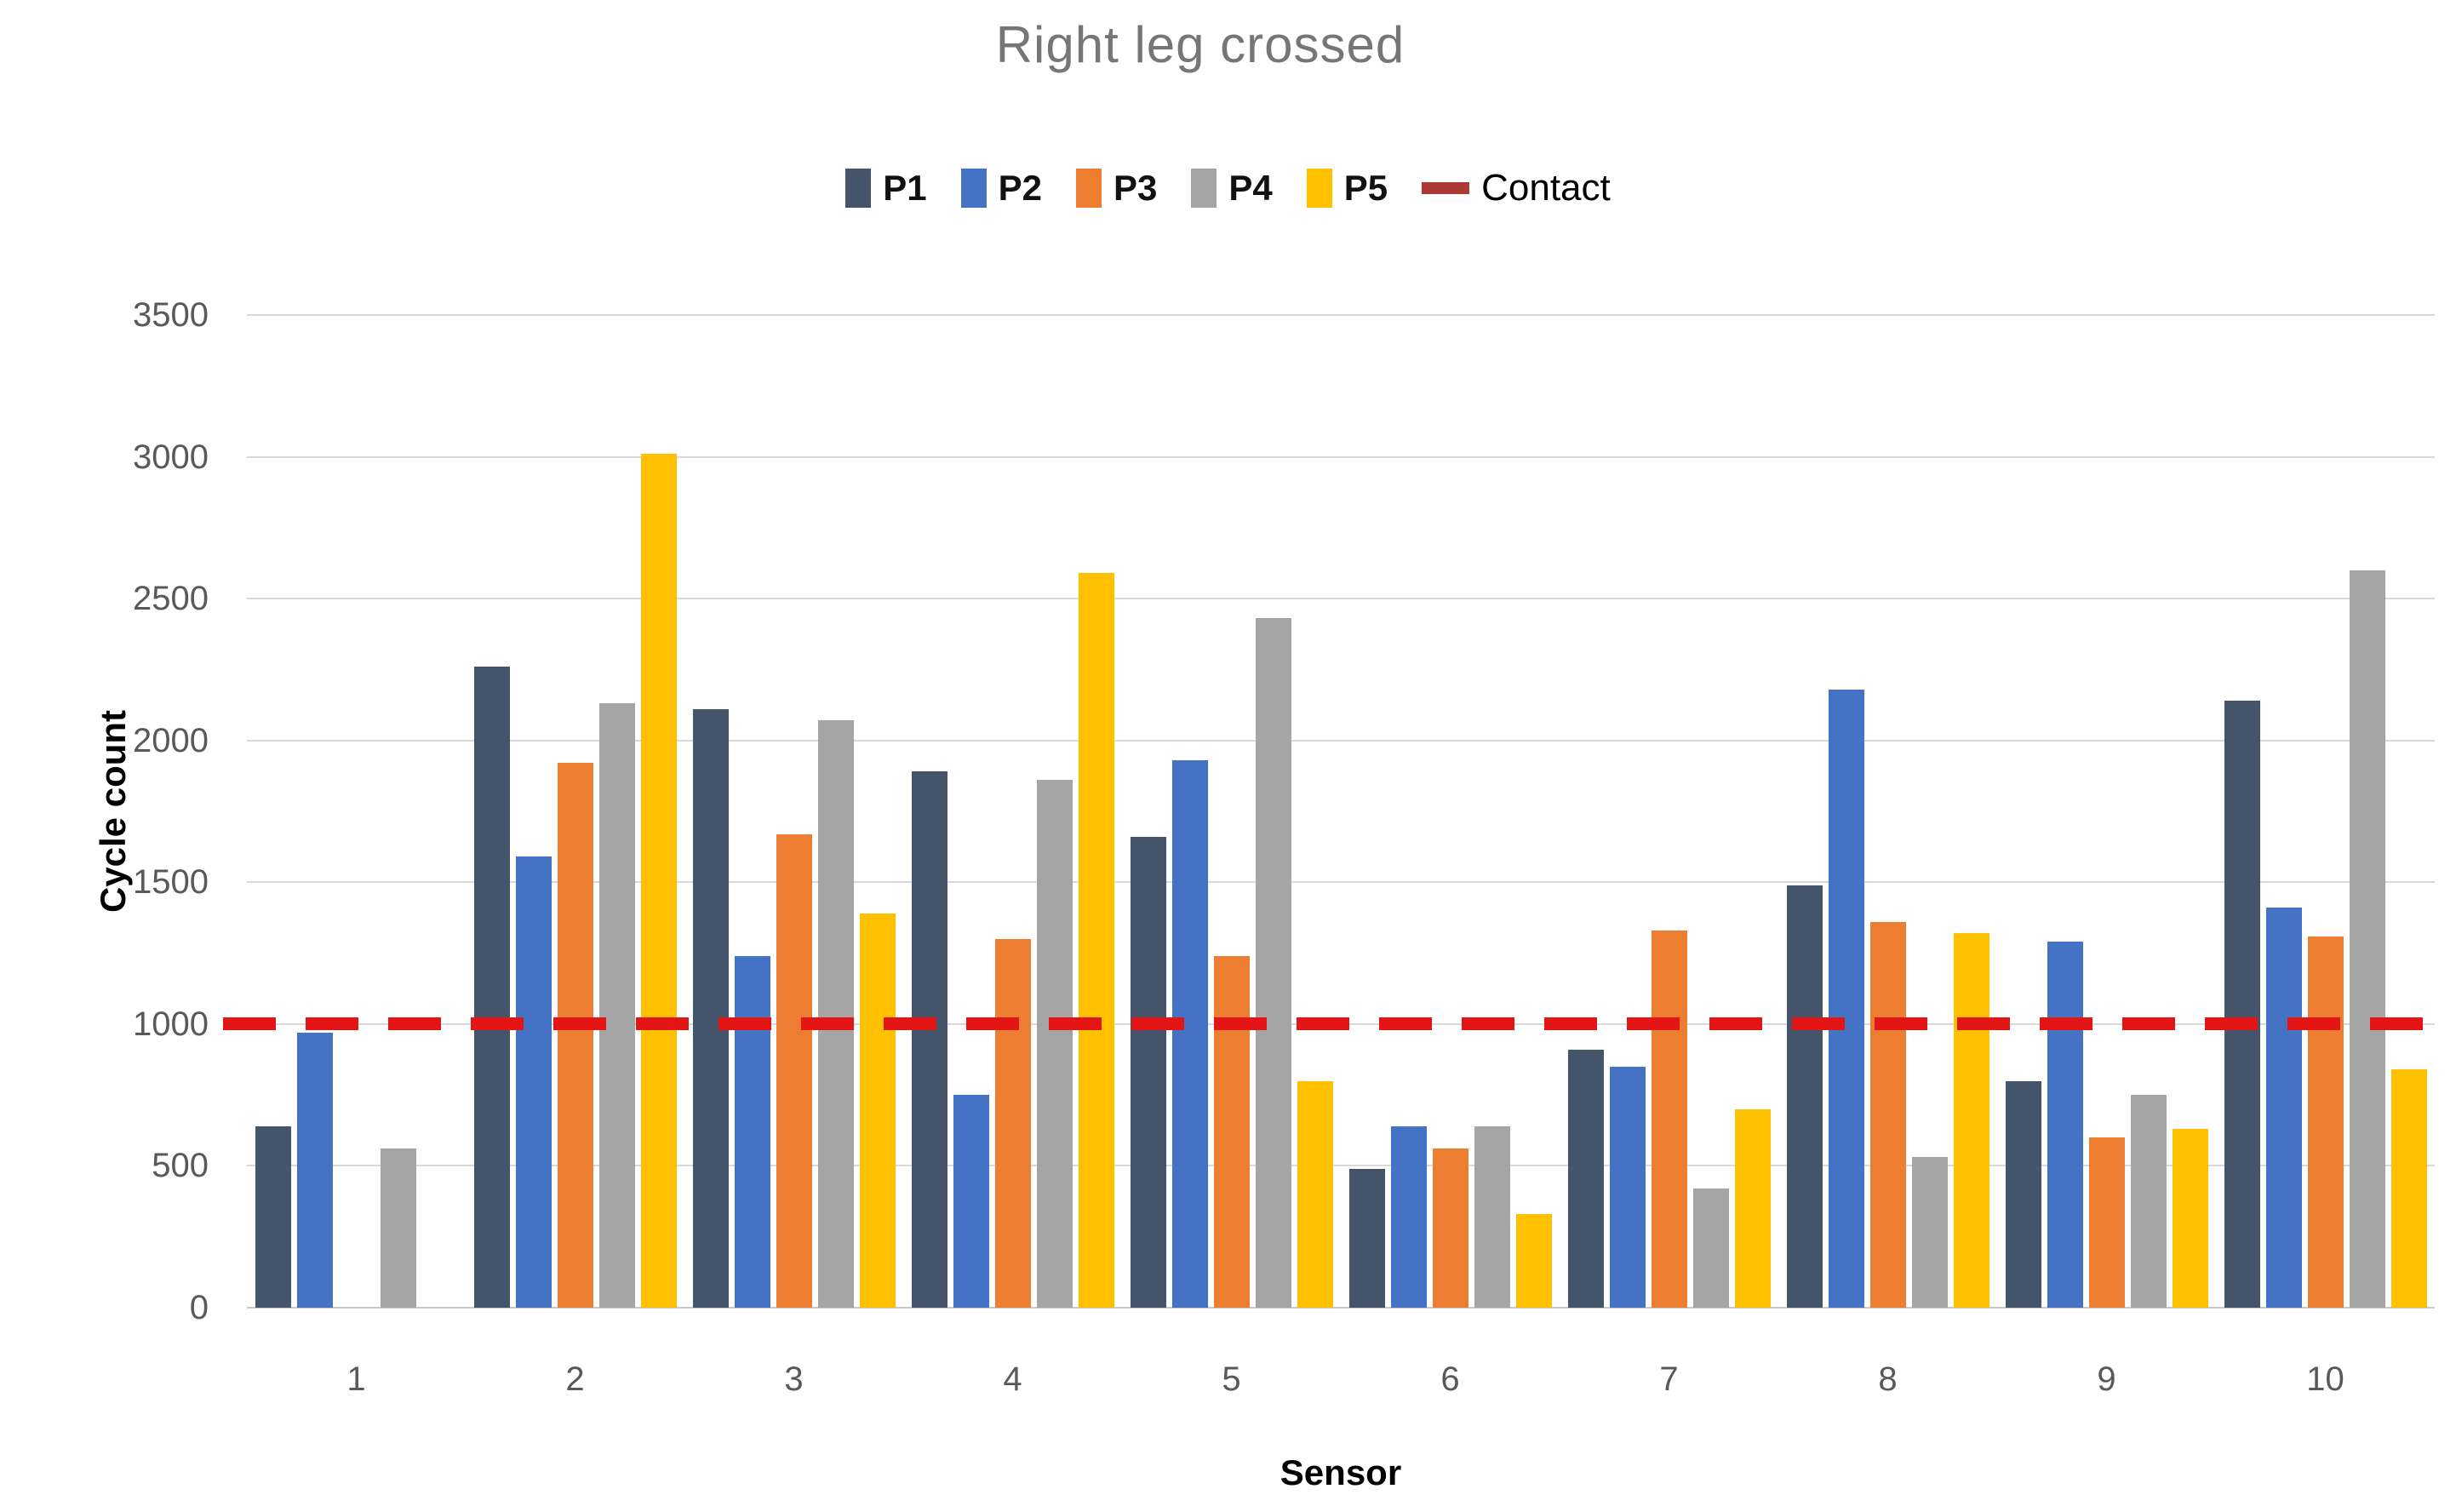  What do you see at coordinates (2408, 1188) in the screenshot?
I see `bar-sensor10-p5` at bounding box center [2408, 1188].